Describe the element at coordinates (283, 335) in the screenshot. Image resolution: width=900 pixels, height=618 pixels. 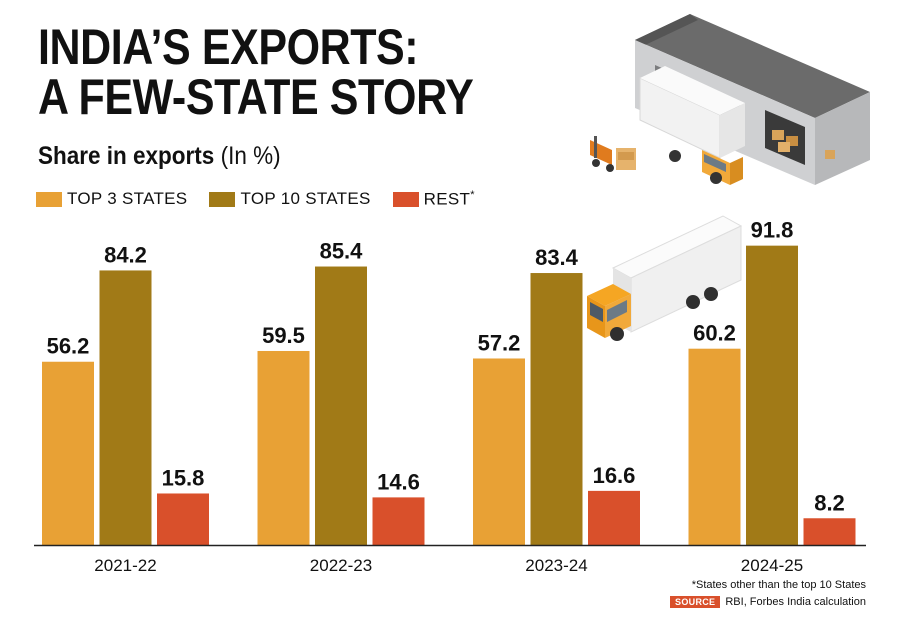
I see `data-label-top3-2022-23: 59.5` at that location.